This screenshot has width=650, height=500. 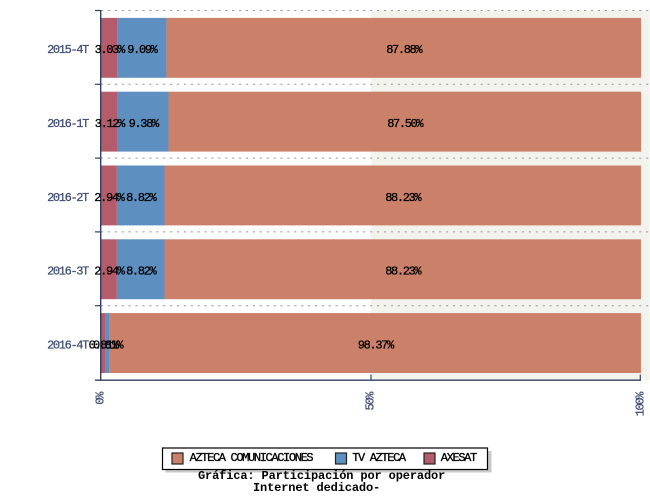 What do you see at coordinates (371, 401) in the screenshot?
I see `svg-text: 50%` at bounding box center [371, 401].